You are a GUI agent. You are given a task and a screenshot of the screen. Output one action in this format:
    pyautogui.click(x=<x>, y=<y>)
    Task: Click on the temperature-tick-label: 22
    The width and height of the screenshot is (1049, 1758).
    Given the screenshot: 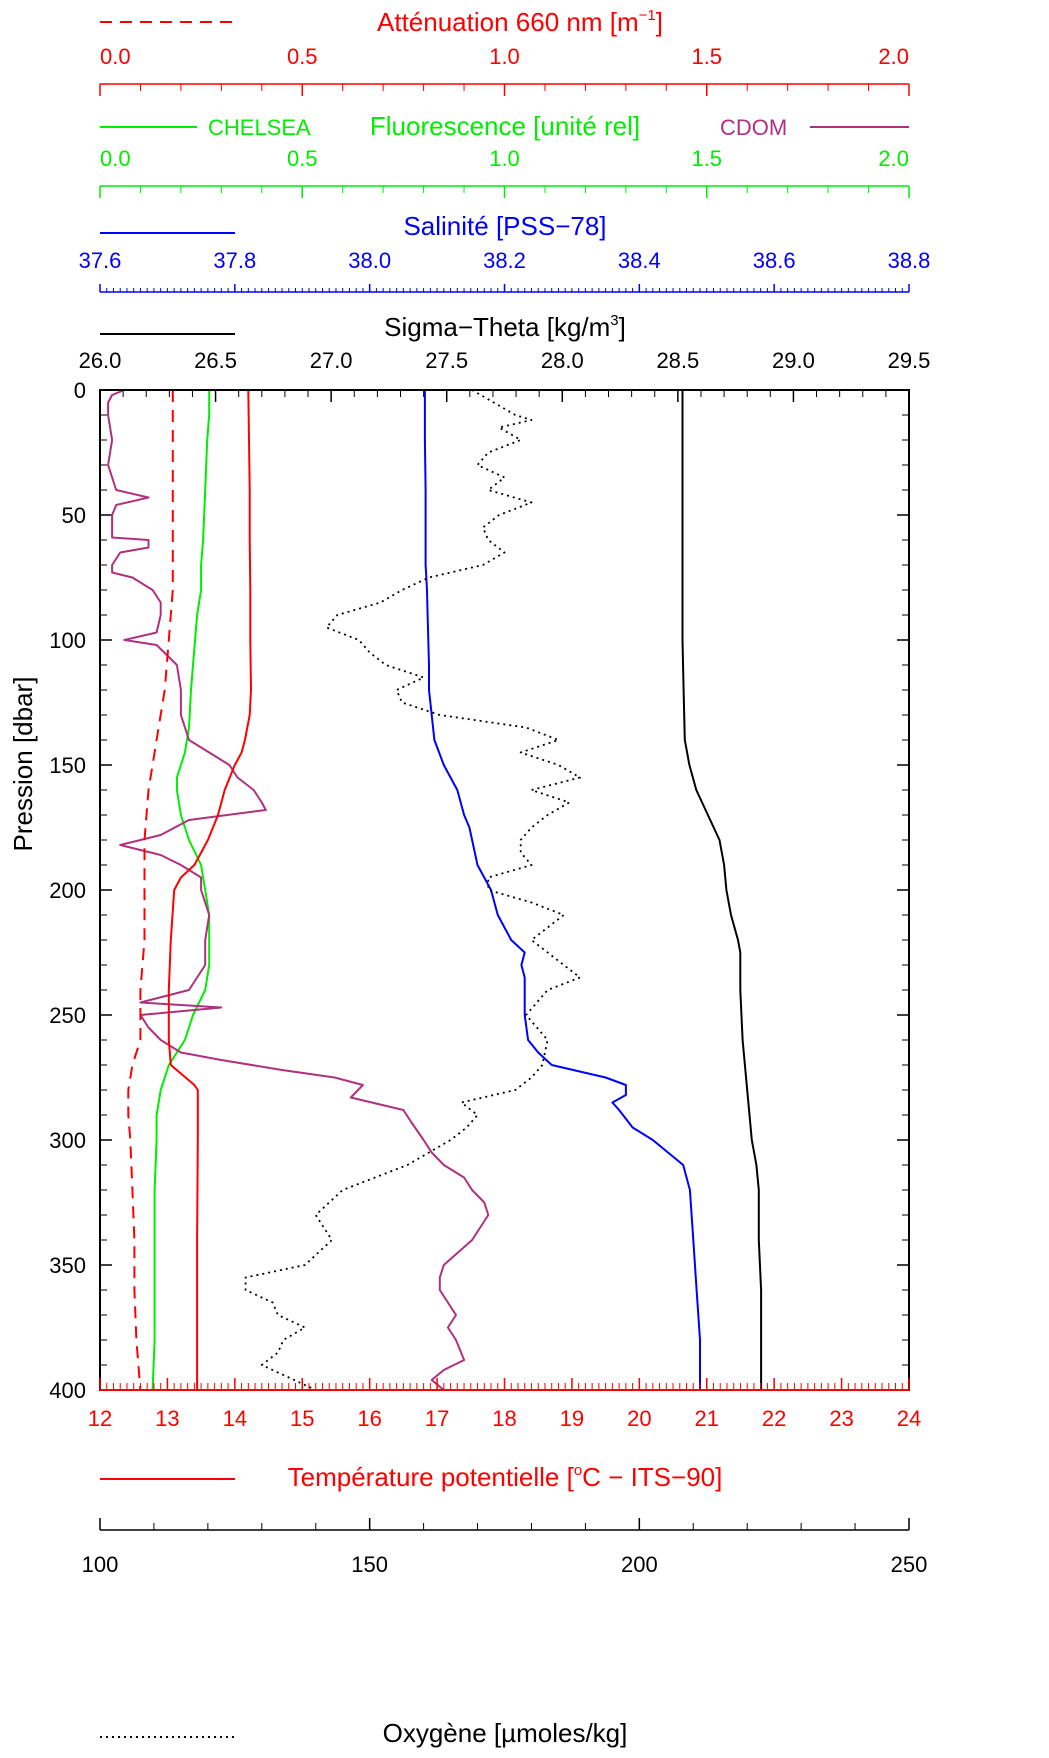 What is the action you would take?
    pyautogui.click(x=774, y=1418)
    